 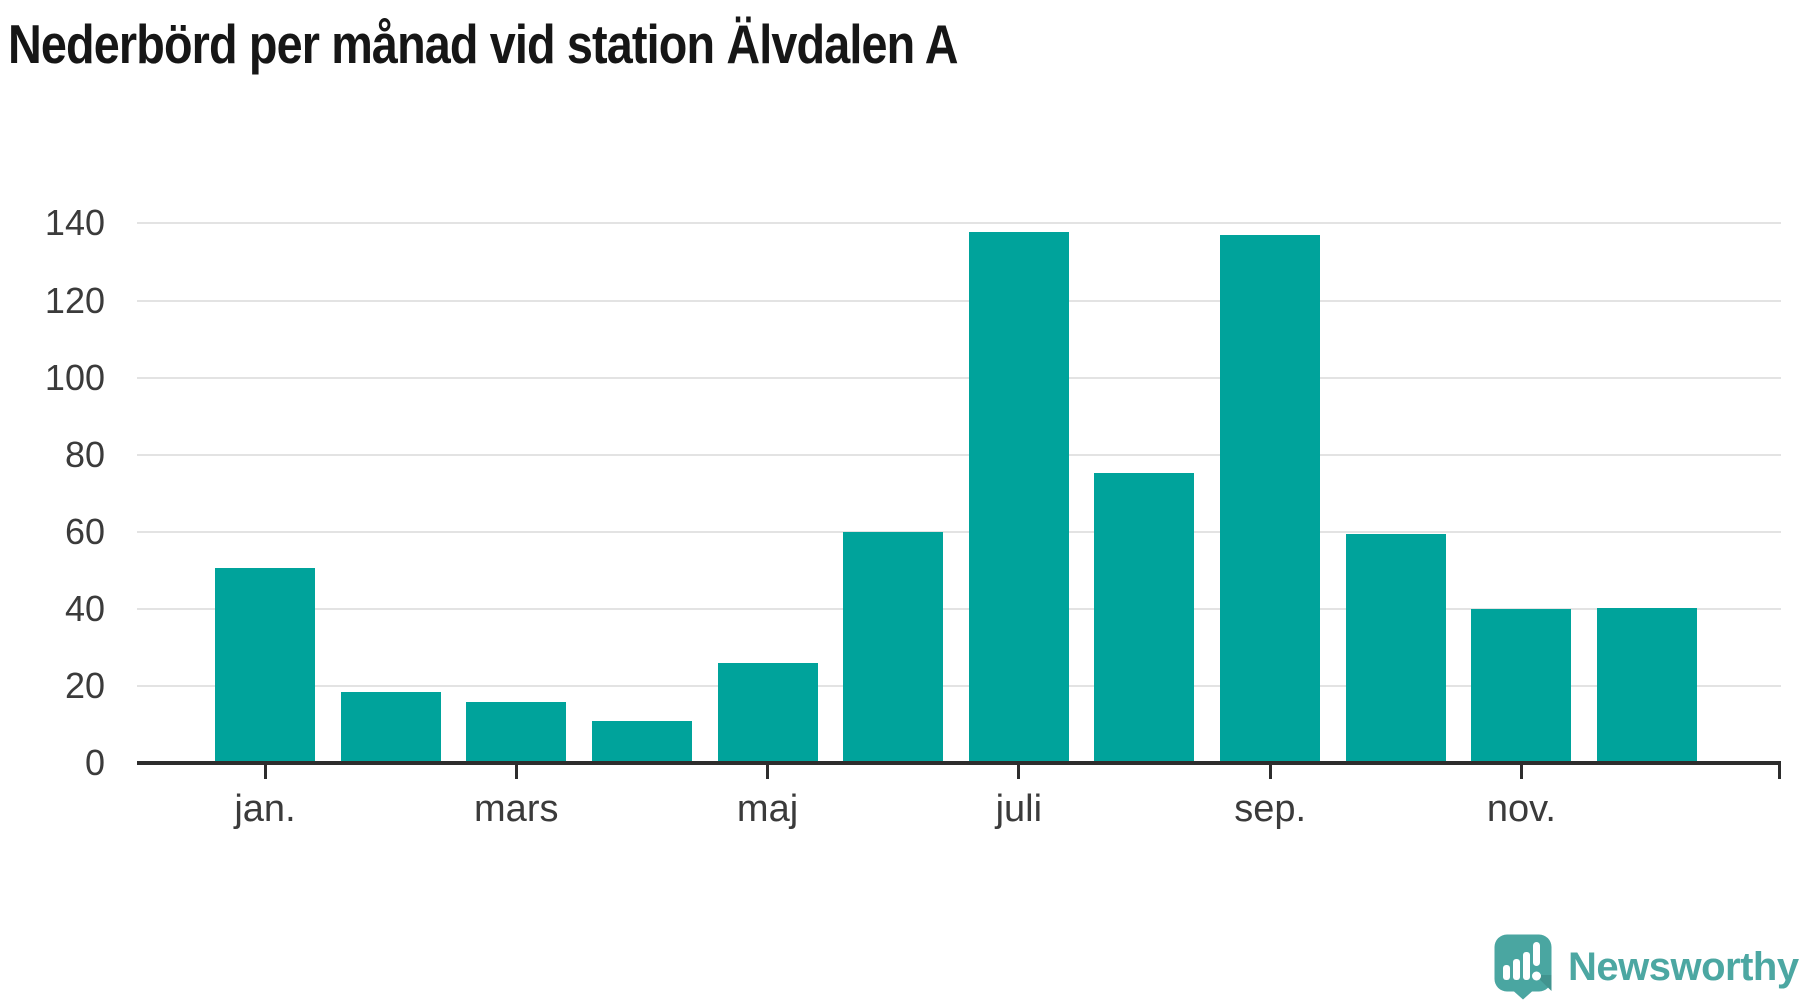 What do you see at coordinates (1683, 966) in the screenshot?
I see `newsworthy-wordmark: Newsworthy` at bounding box center [1683, 966].